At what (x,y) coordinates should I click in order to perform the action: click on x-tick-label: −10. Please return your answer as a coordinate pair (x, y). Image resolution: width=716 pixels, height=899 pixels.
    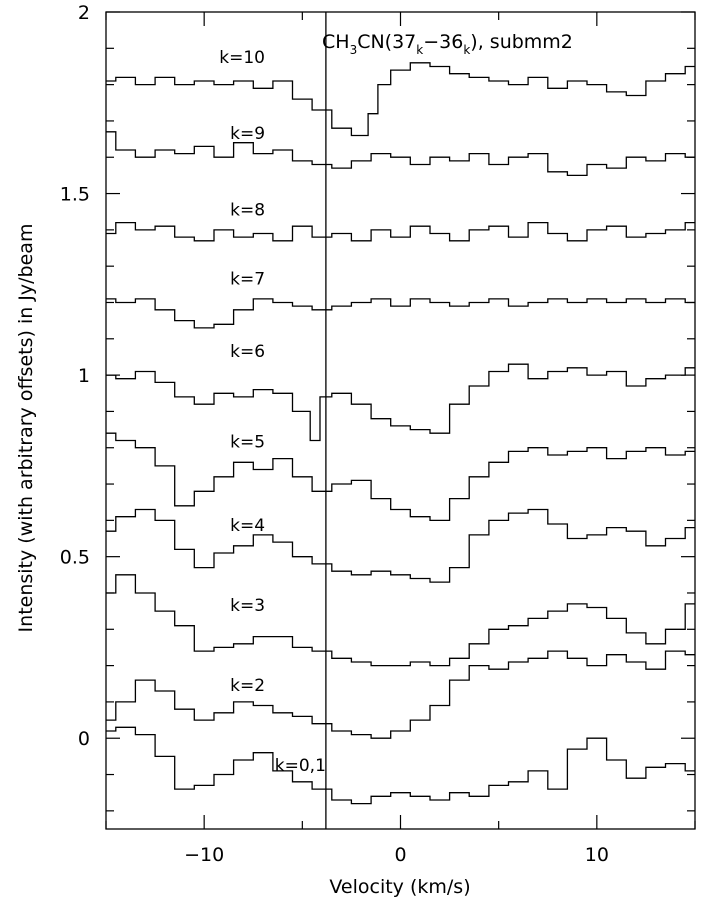
    Looking at the image, I should click on (204, 855).